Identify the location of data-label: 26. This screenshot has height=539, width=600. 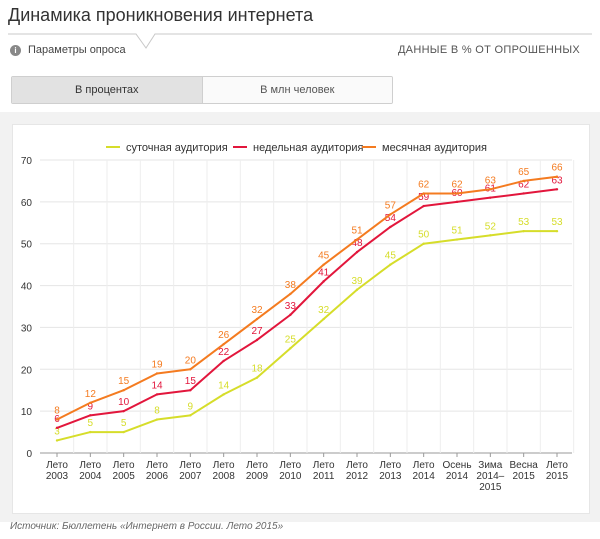
(224, 335).